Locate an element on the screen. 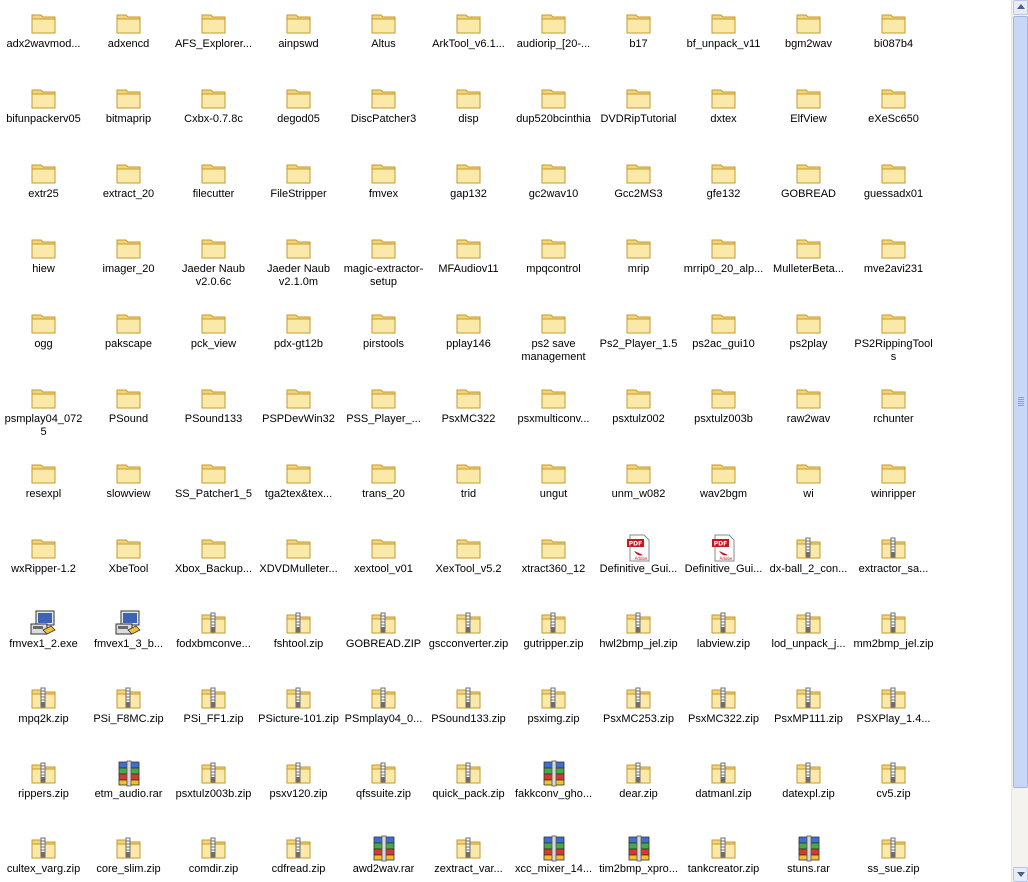  scroll-down-button is located at coordinates (1020, 874).